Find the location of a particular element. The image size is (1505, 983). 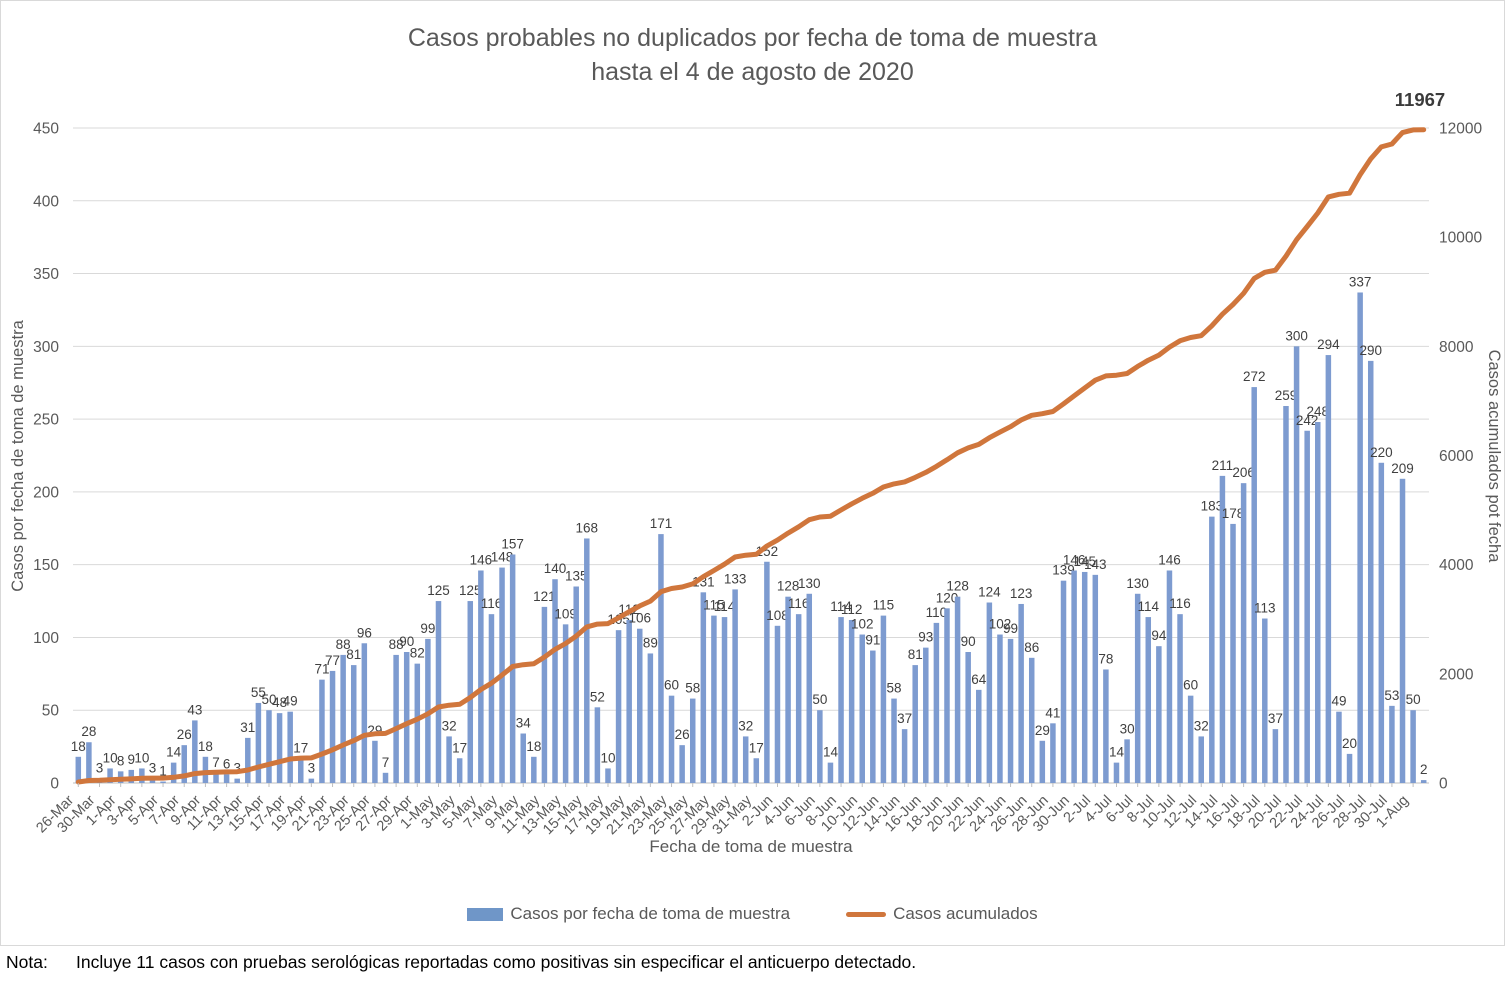

bar-value-label: 106 is located at coordinates (640, 618).